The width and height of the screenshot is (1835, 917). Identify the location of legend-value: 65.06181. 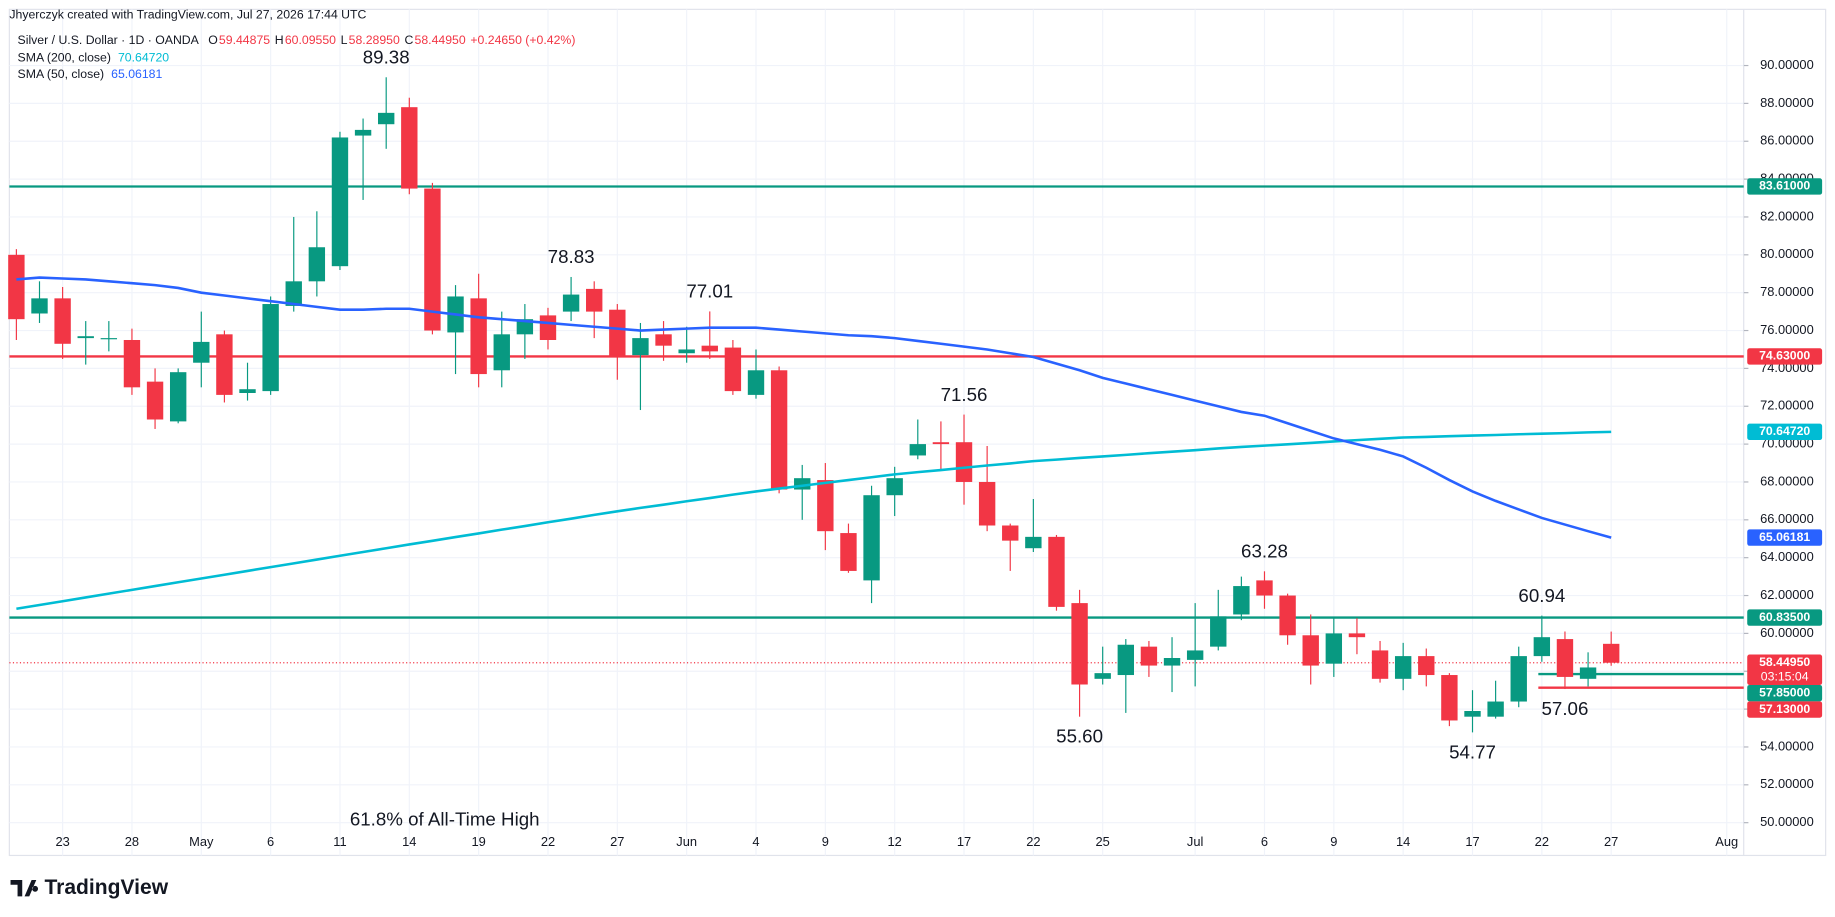
(136, 74).